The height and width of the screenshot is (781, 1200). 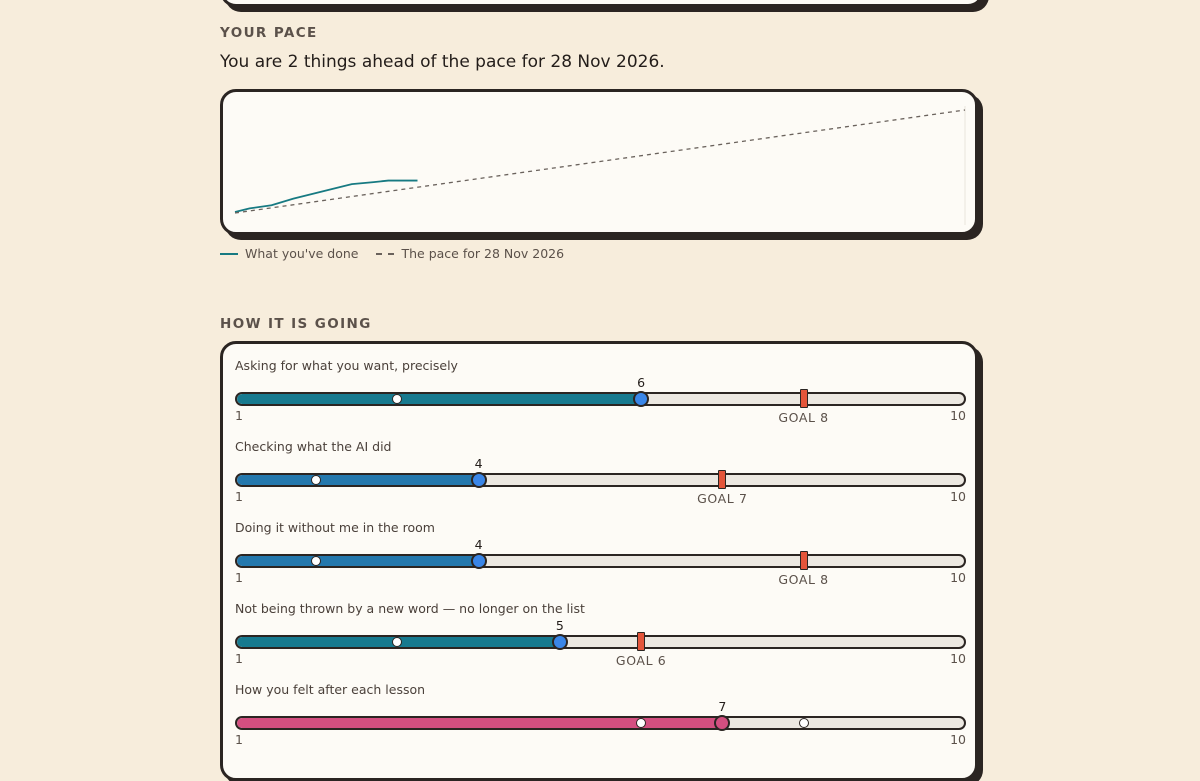 What do you see at coordinates (483, 253) in the screenshot?
I see `legend-pace-label: The pace for 28 Nov 2026` at bounding box center [483, 253].